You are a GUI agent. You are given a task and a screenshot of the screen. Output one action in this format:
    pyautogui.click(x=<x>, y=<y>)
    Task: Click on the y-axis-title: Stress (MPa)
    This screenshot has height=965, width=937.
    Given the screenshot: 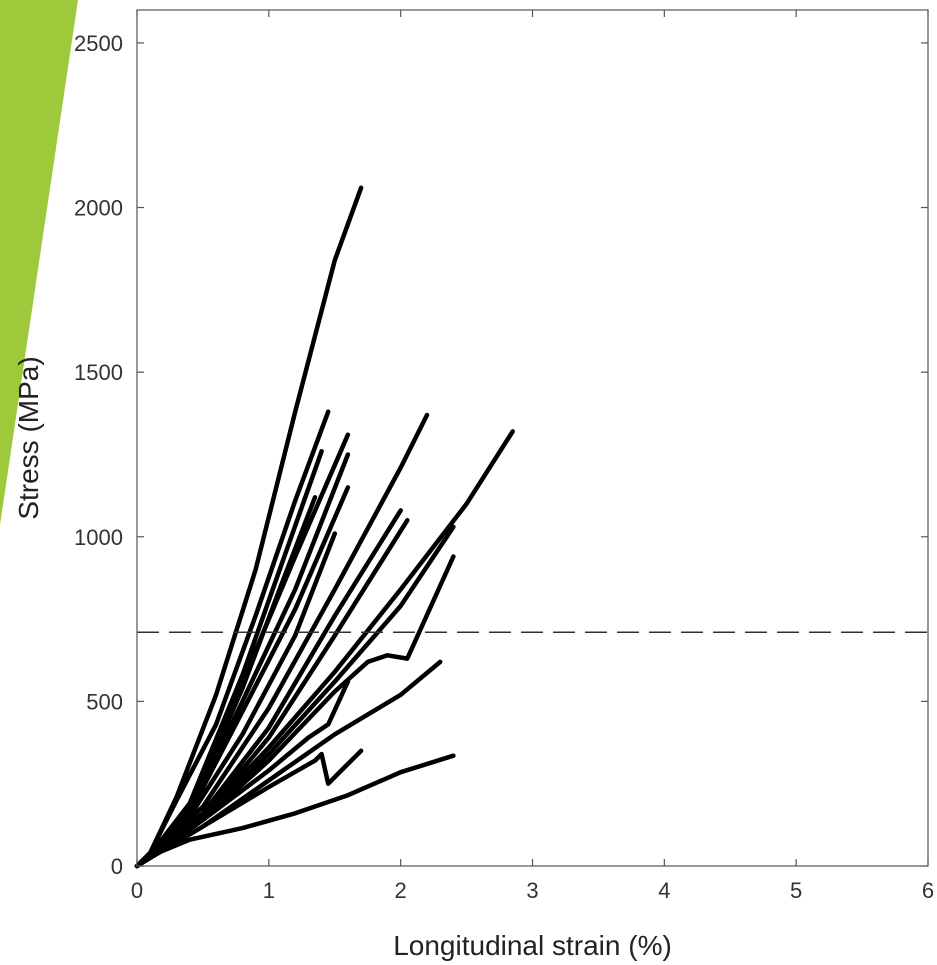 What is the action you would take?
    pyautogui.click(x=28, y=437)
    